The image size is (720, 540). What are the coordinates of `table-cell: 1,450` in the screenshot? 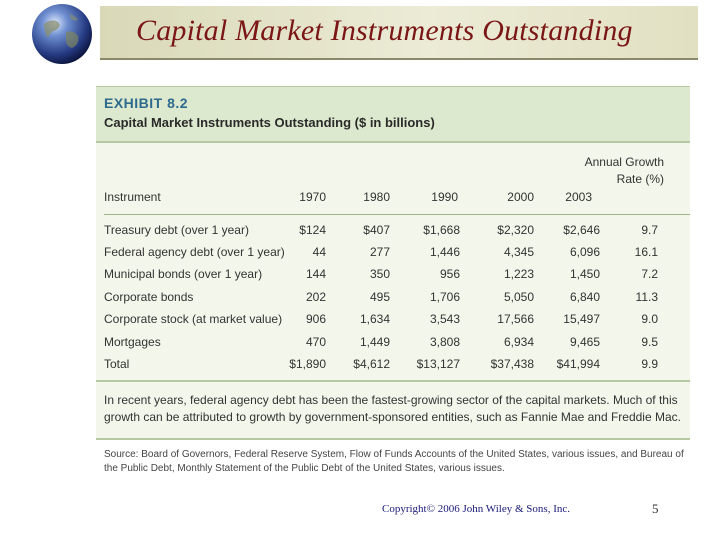 It's located at (584, 274).